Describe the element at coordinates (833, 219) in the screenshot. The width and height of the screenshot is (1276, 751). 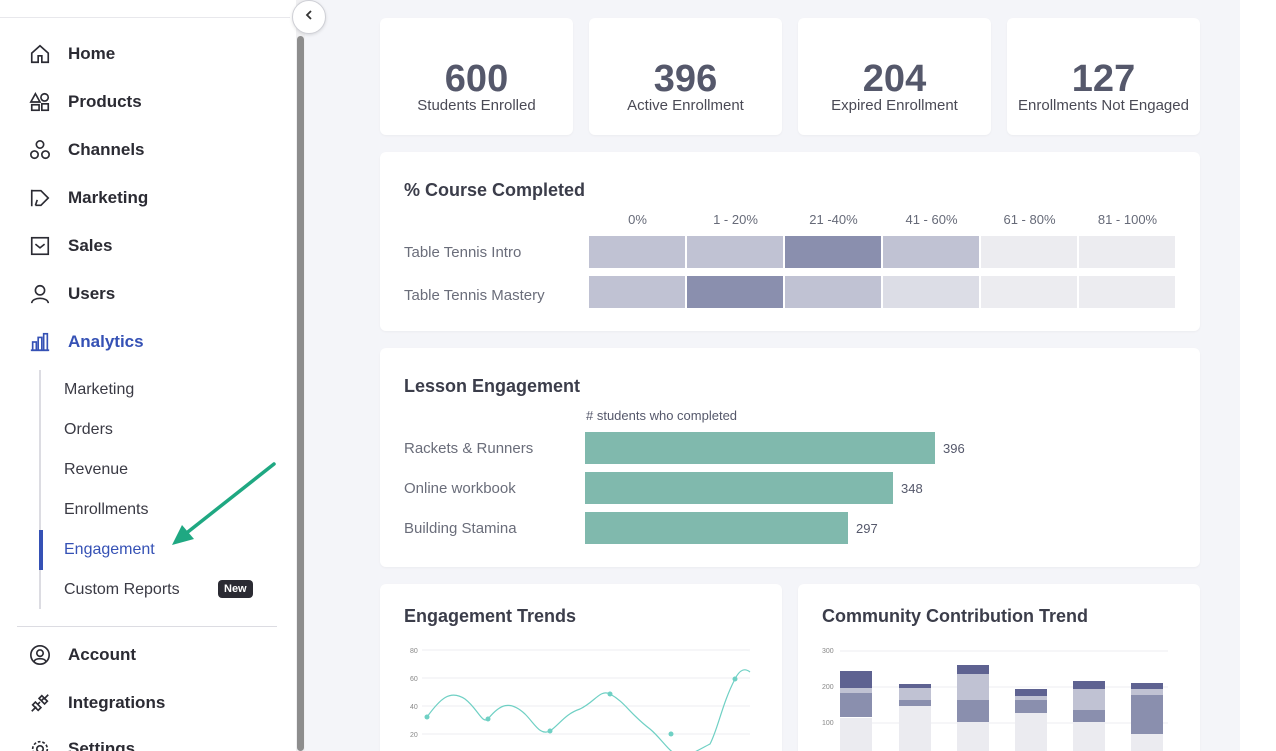
I see `heatmap-column-label: 21 -40%` at that location.